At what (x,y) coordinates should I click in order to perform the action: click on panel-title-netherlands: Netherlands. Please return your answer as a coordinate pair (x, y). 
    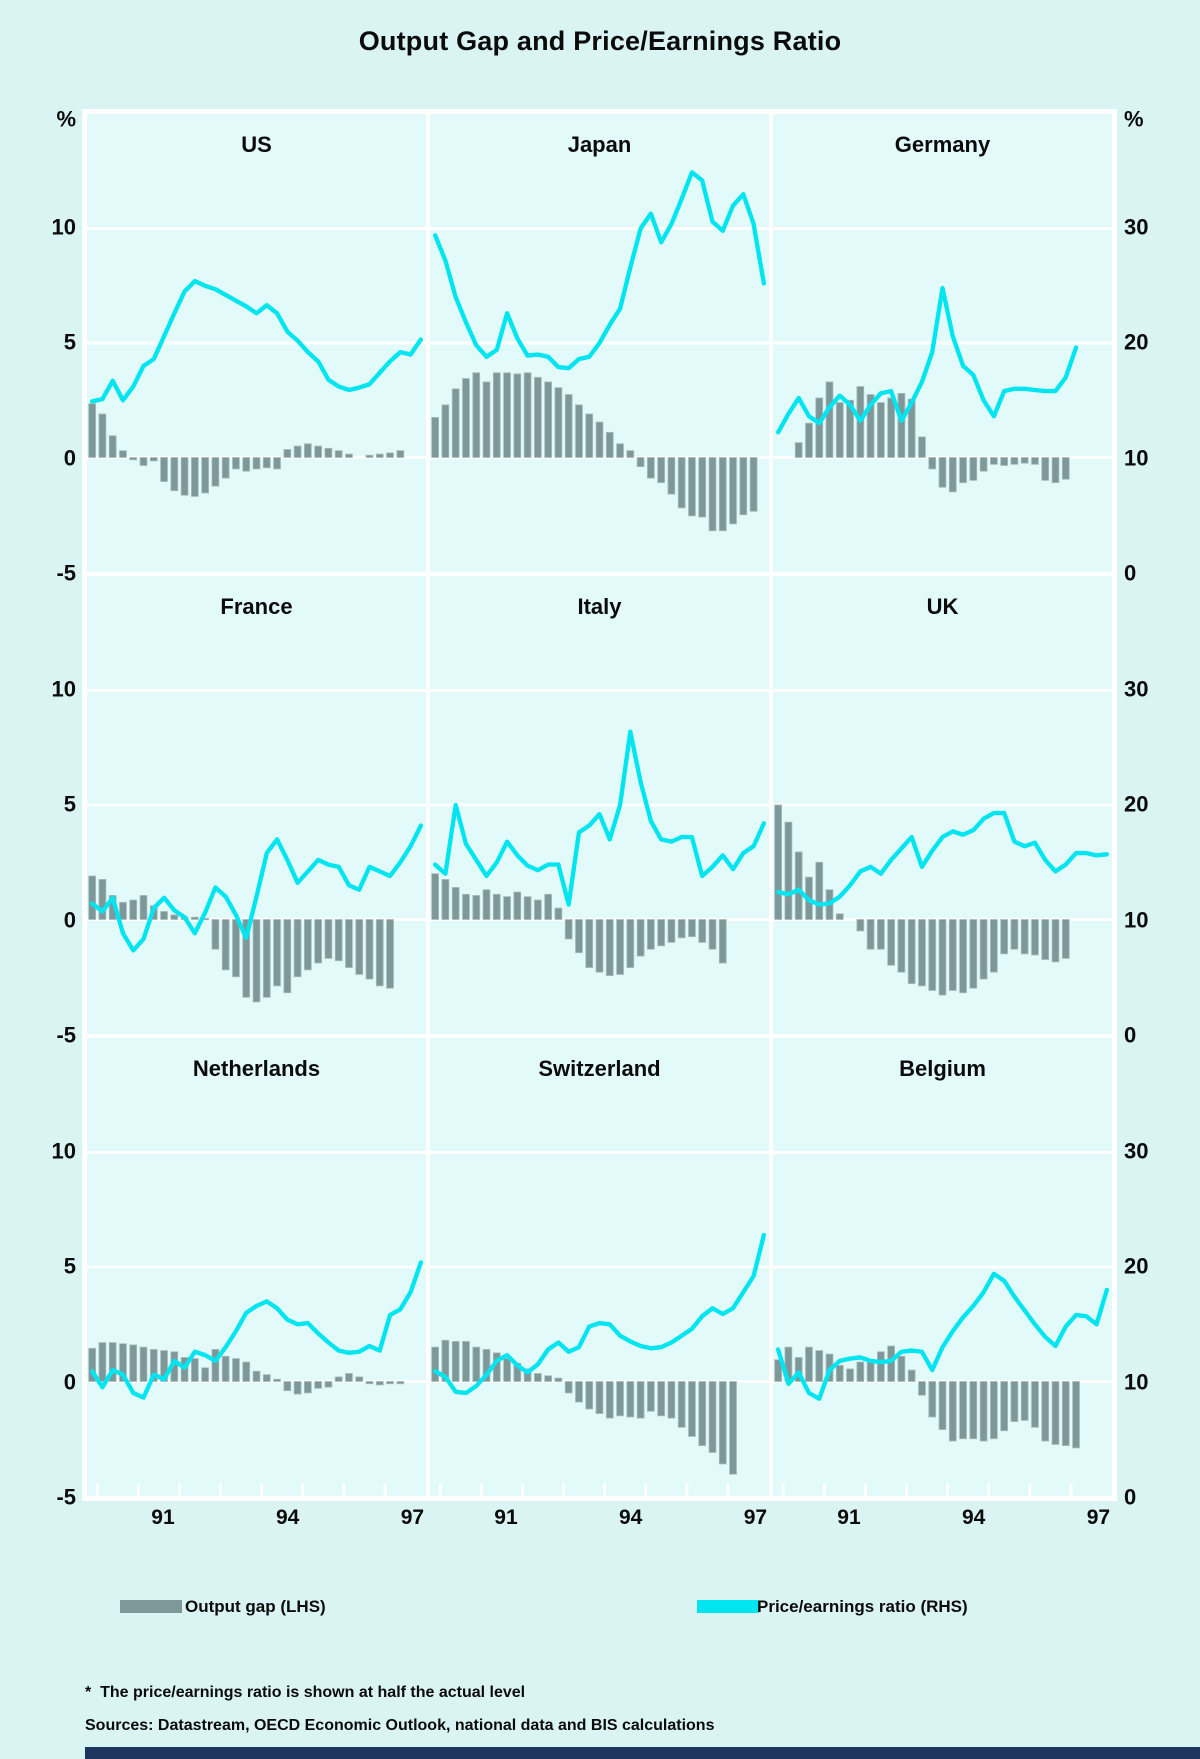
    Looking at the image, I should click on (256, 1068).